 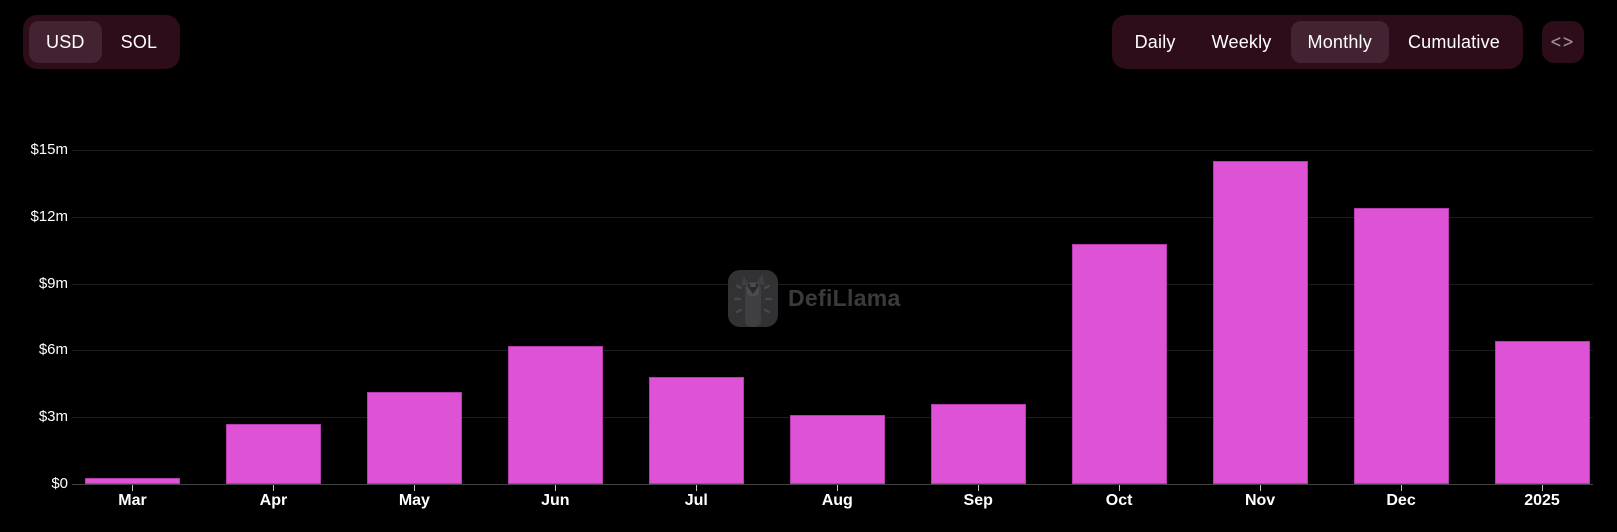 I want to click on x-axis-label-apr: Apr, so click(x=273, y=500).